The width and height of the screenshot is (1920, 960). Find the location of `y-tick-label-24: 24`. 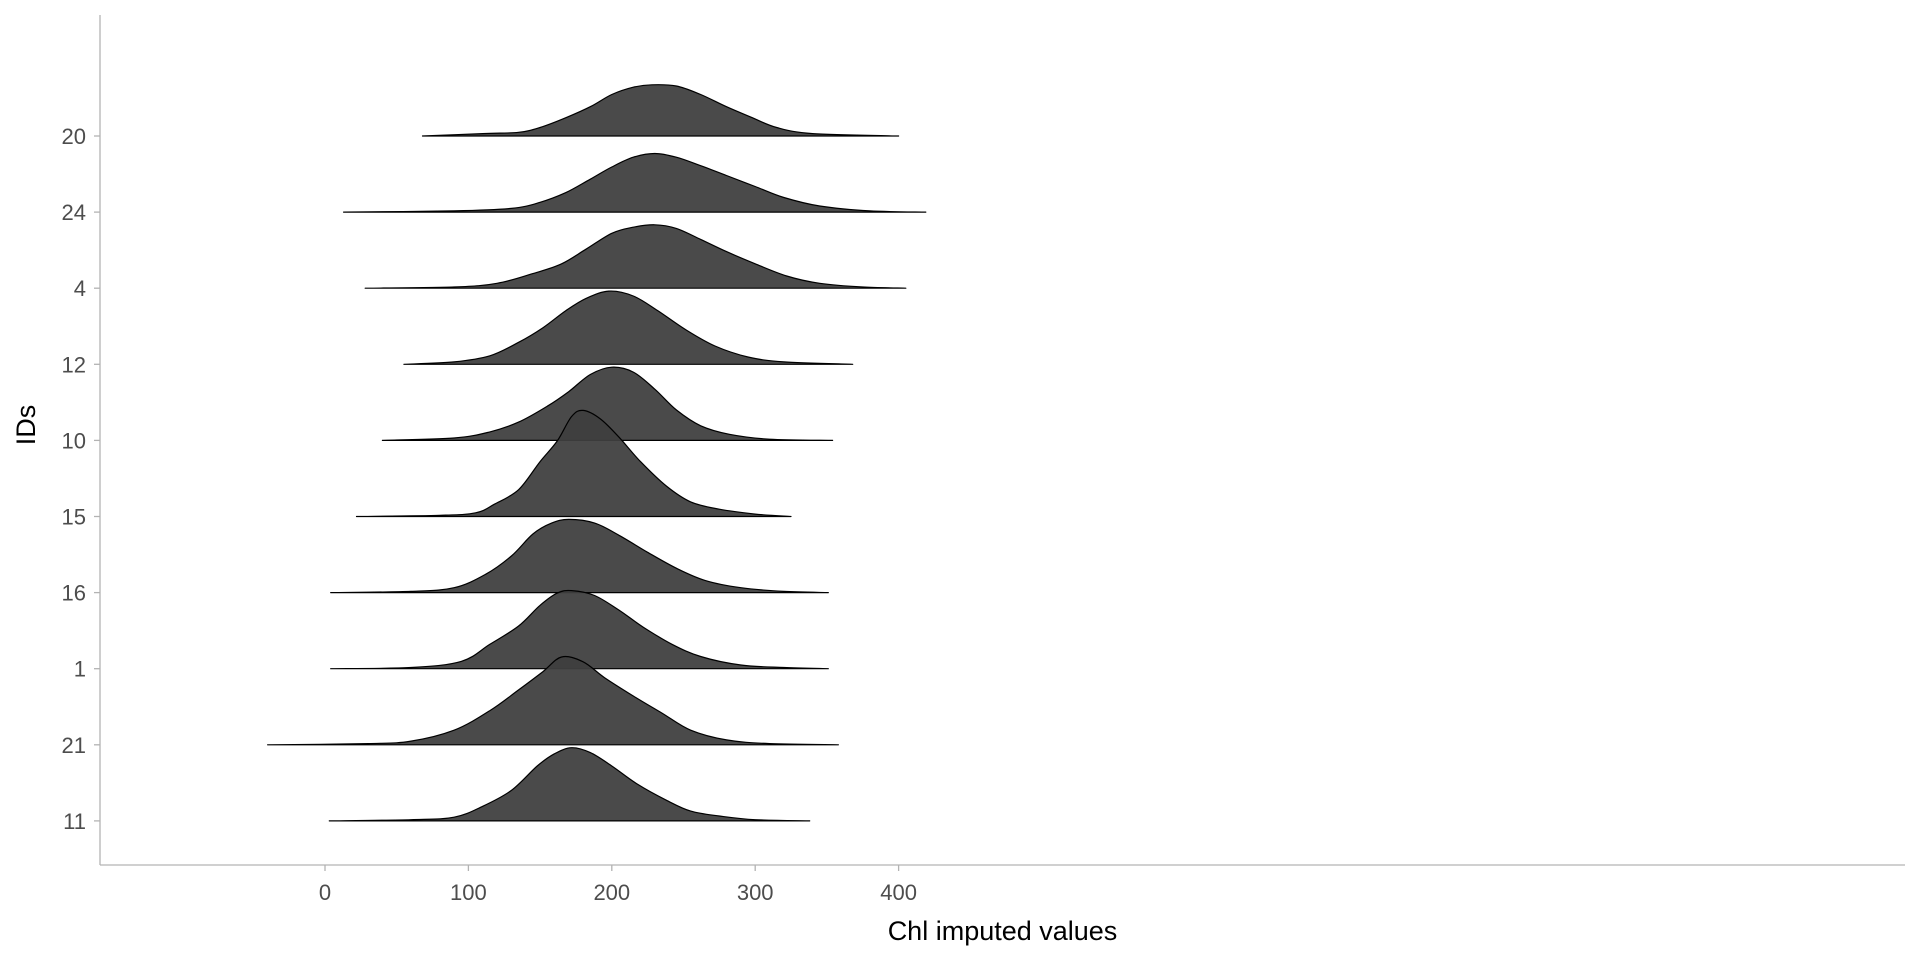

y-tick-label-24: 24 is located at coordinates (74, 212).